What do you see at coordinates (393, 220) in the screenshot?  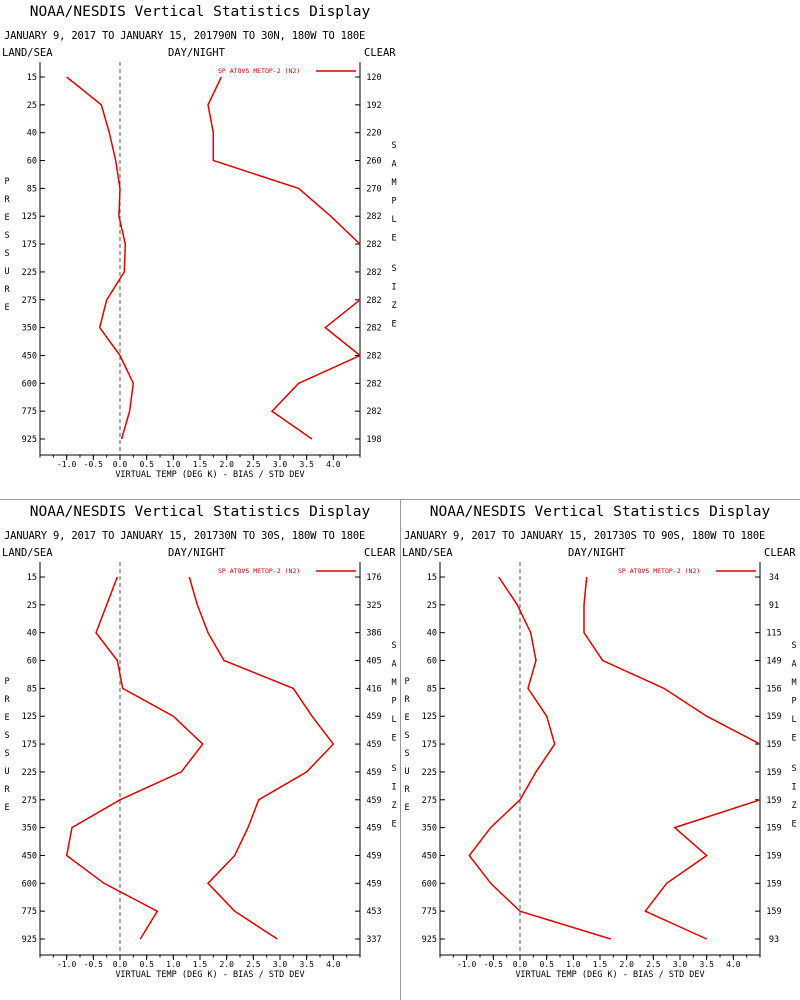 I see `sample-axis-letter: L` at bounding box center [393, 220].